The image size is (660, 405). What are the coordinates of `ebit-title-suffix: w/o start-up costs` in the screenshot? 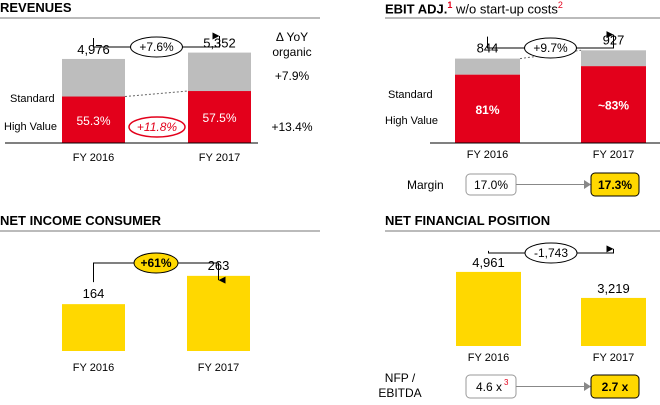 It's located at (505, 9).